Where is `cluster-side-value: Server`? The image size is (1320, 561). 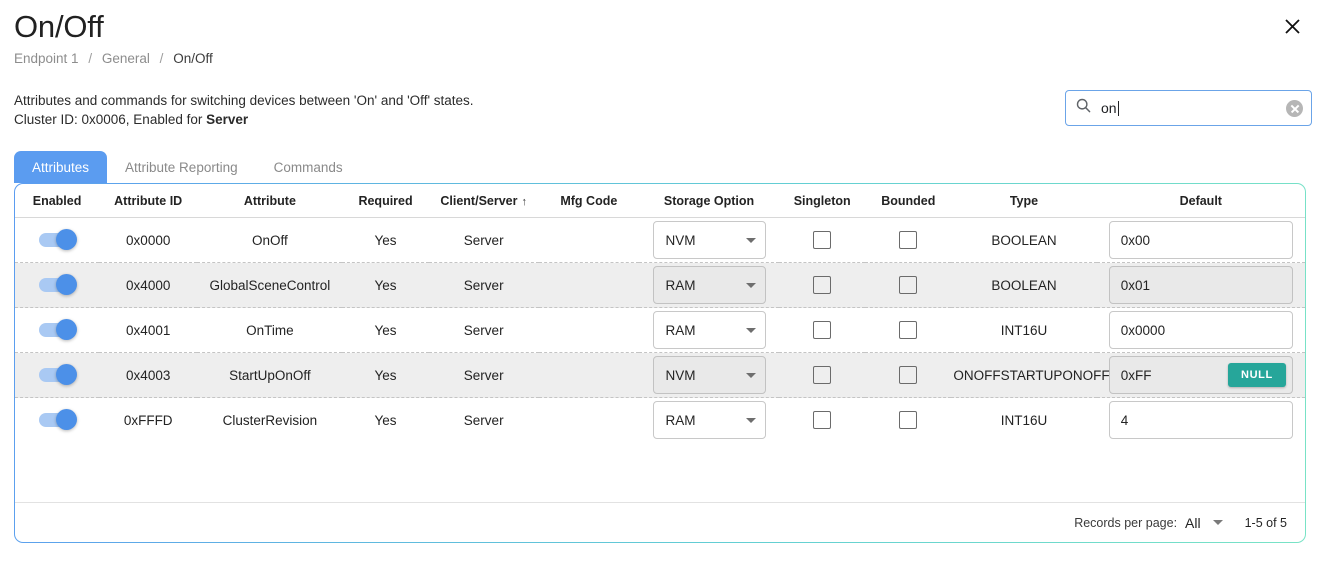 cluster-side-value: Server is located at coordinates (227, 119).